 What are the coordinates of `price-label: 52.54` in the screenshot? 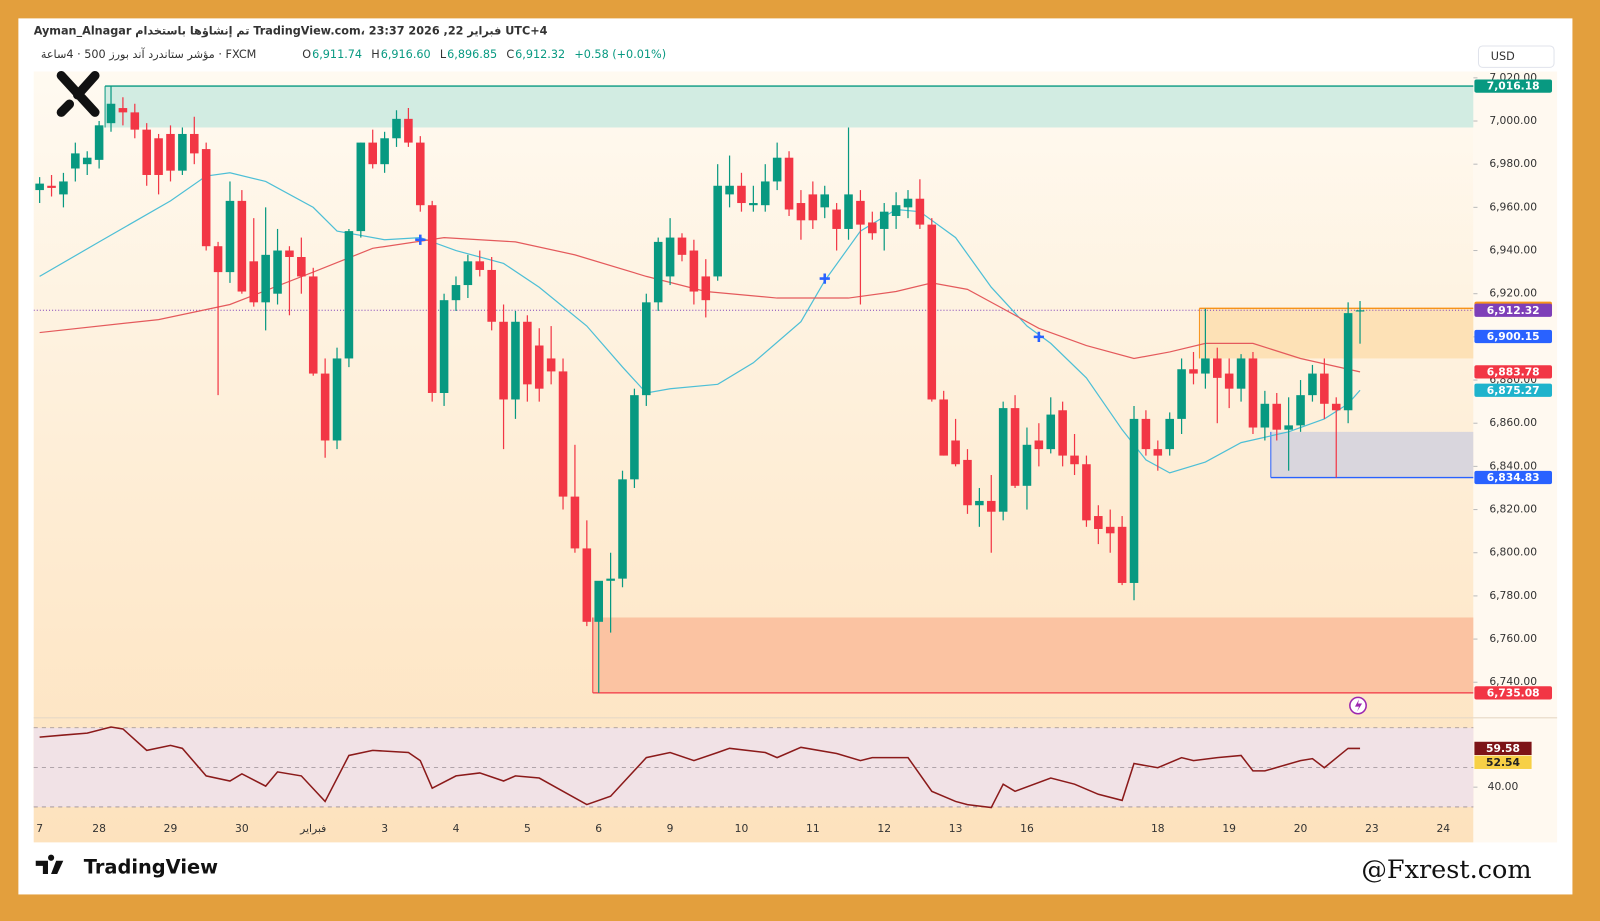 It's located at (1503, 762).